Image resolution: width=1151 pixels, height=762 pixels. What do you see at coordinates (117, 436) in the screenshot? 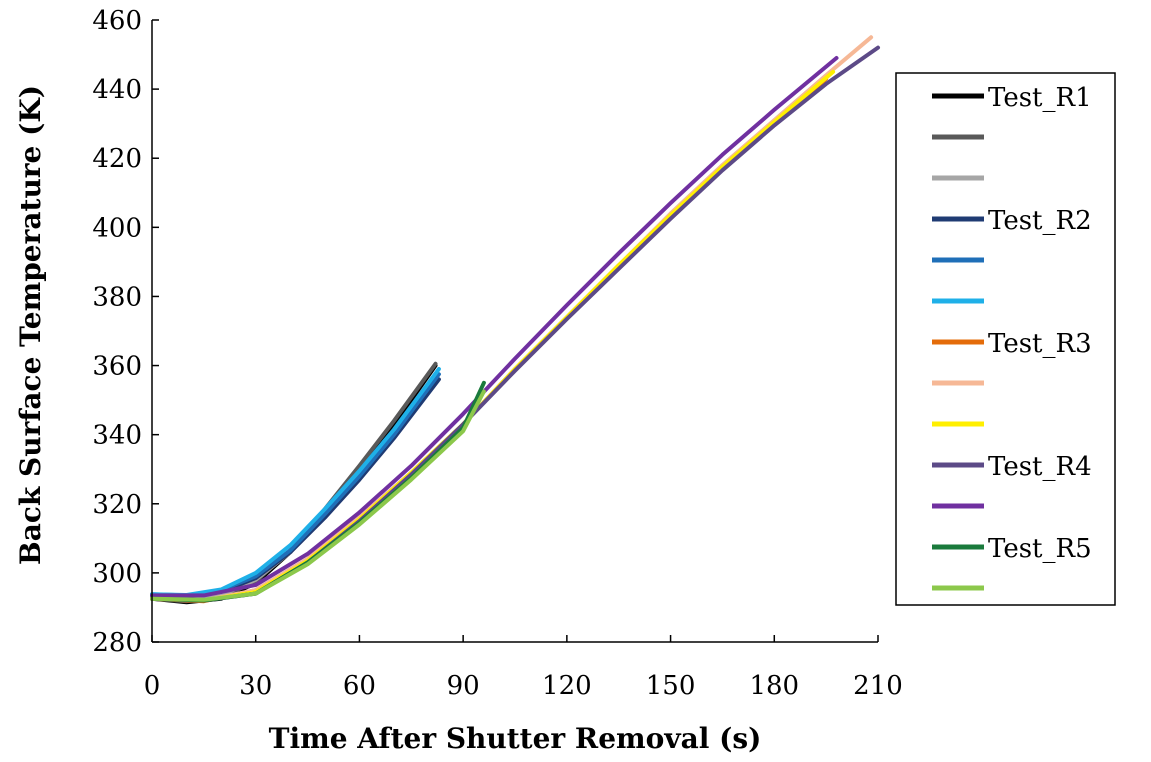
I see `y-tick-label: 340` at bounding box center [117, 436].